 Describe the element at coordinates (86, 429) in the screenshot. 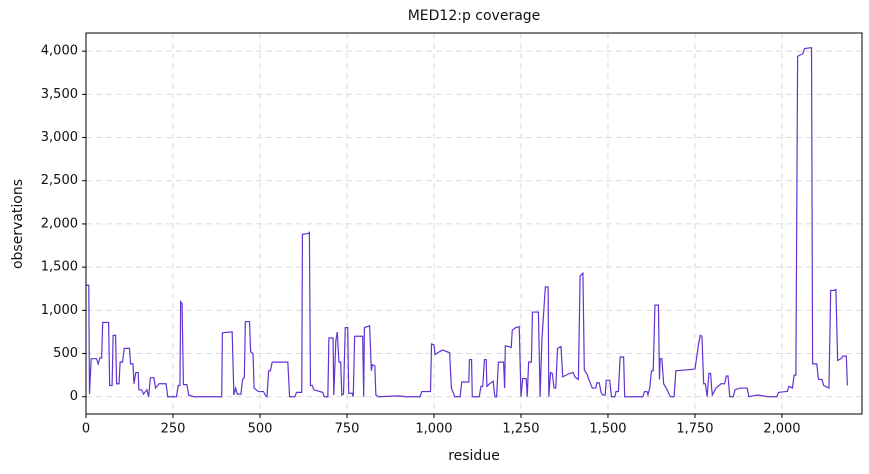

I see `x-tick-label: 0` at that location.